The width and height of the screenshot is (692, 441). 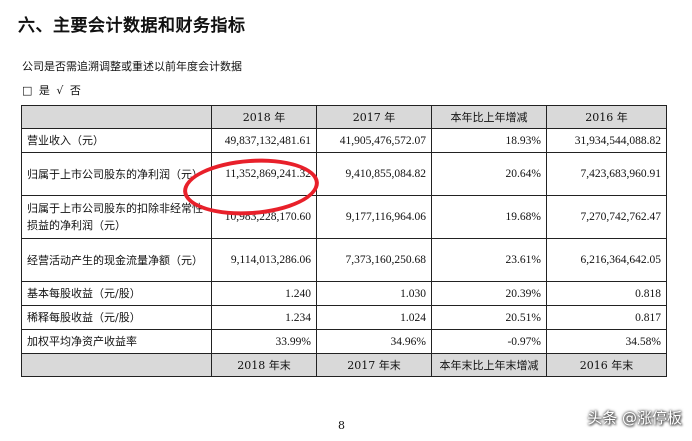 I want to click on value-2016: 34.58%, so click(x=606, y=341).